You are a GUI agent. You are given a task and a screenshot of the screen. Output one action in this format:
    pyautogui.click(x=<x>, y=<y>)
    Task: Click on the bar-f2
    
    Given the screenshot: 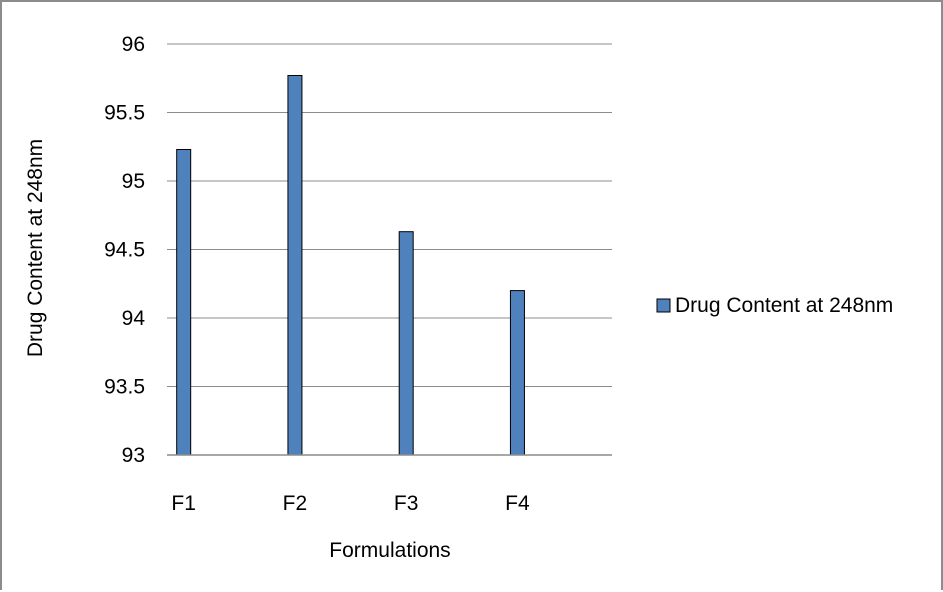 What is the action you would take?
    pyautogui.click(x=295, y=265)
    